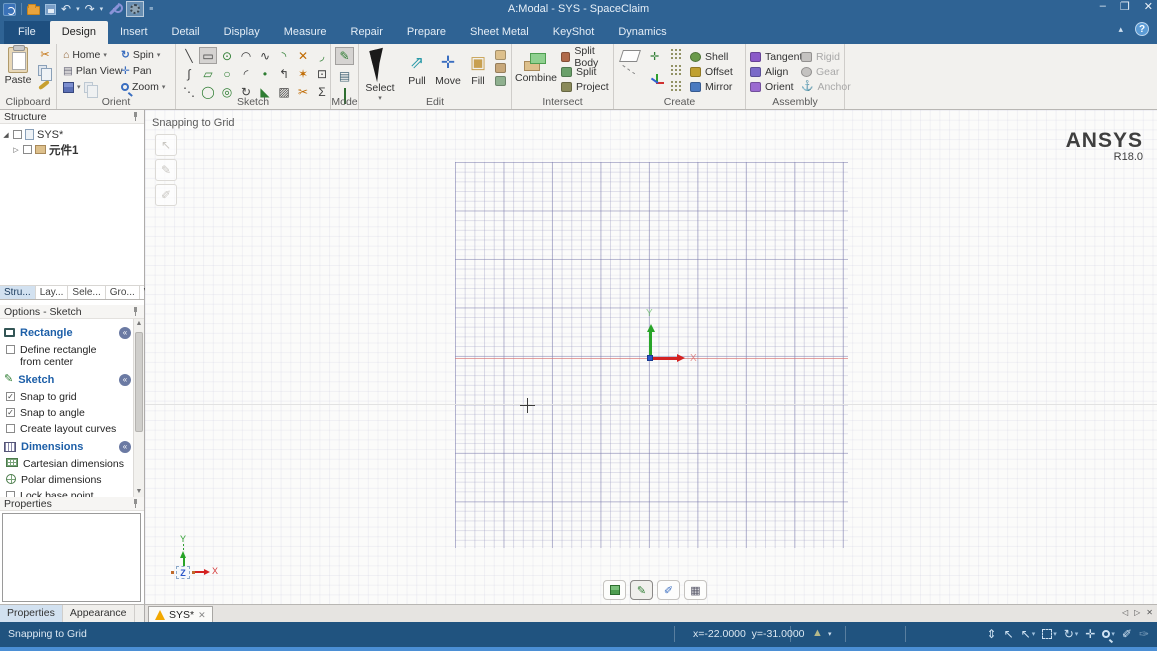  Describe the element at coordinates (183, 572) in the screenshot. I see `triad-z-box: Z` at that location.